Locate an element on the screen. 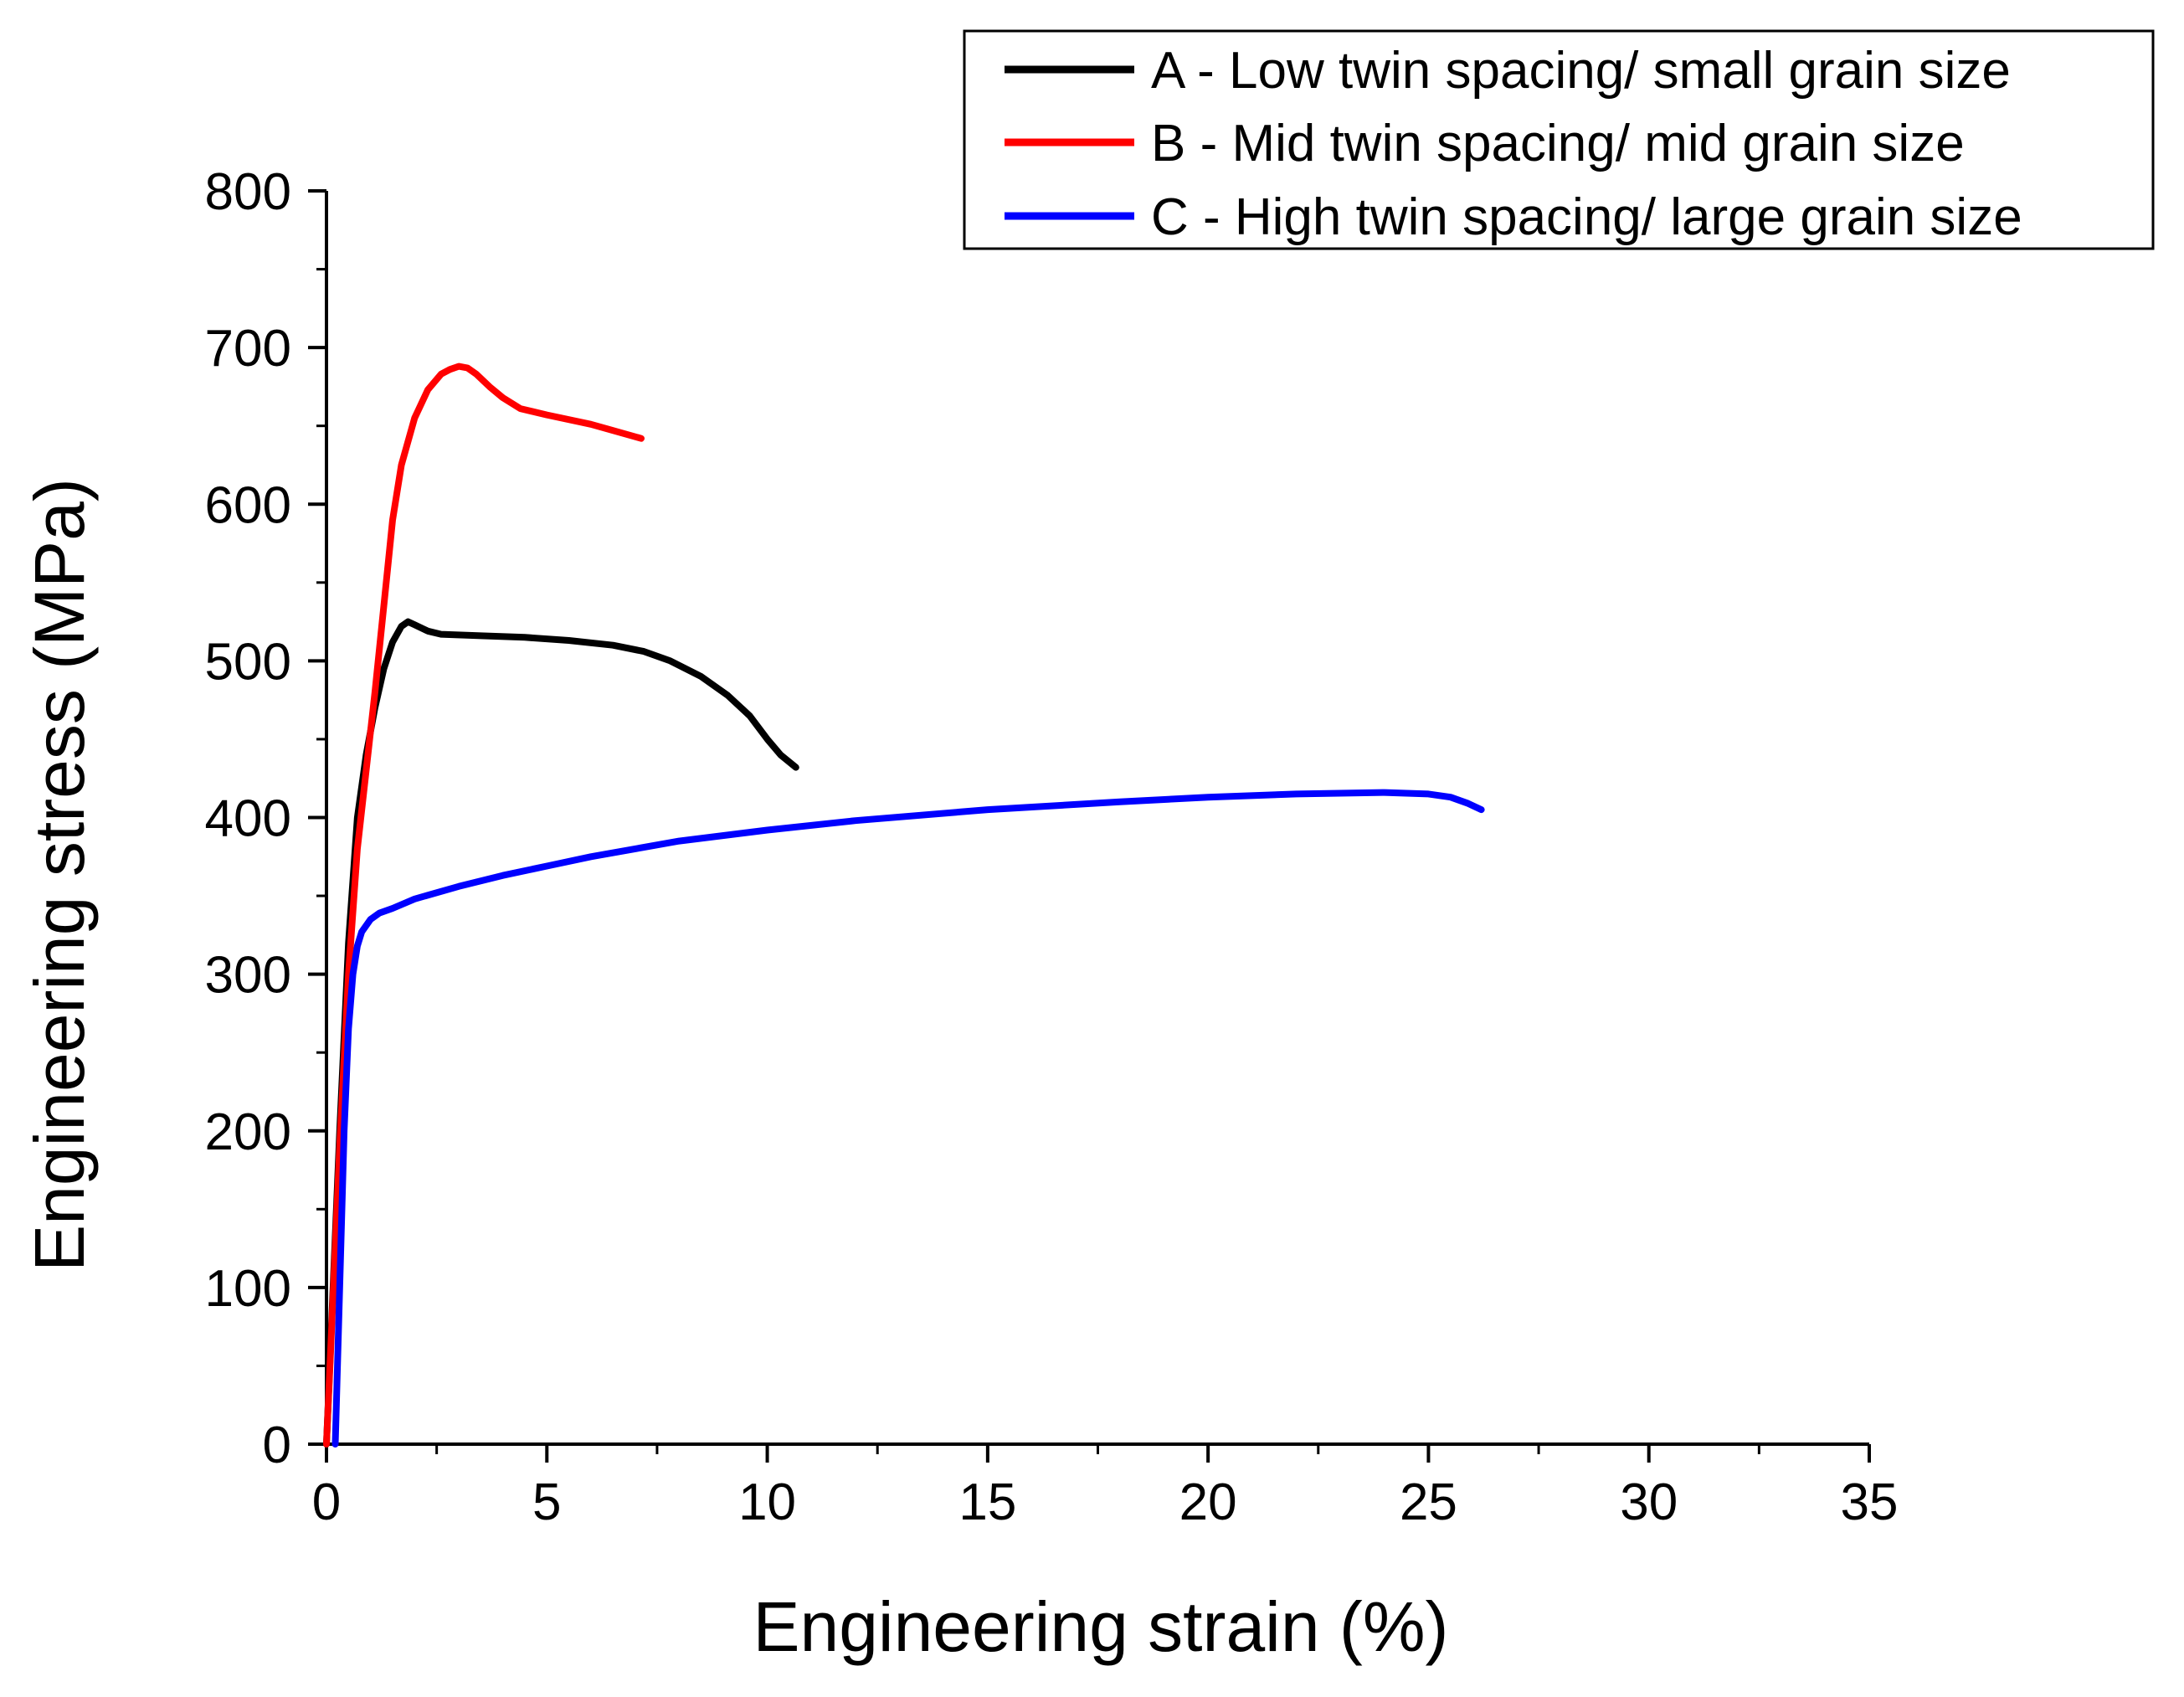 The image size is (2184, 1697). legend-label-a: A - Low twin spacing/ small grain size is located at coordinates (1581, 71).